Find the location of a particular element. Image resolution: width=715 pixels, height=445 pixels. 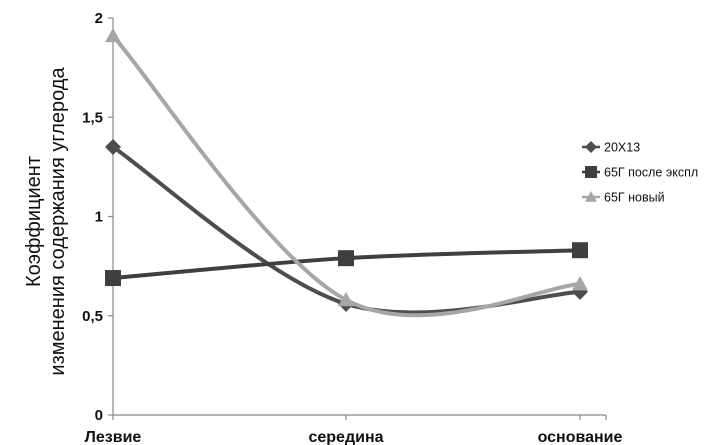

y-tick-label: 0 is located at coordinates (99, 415).